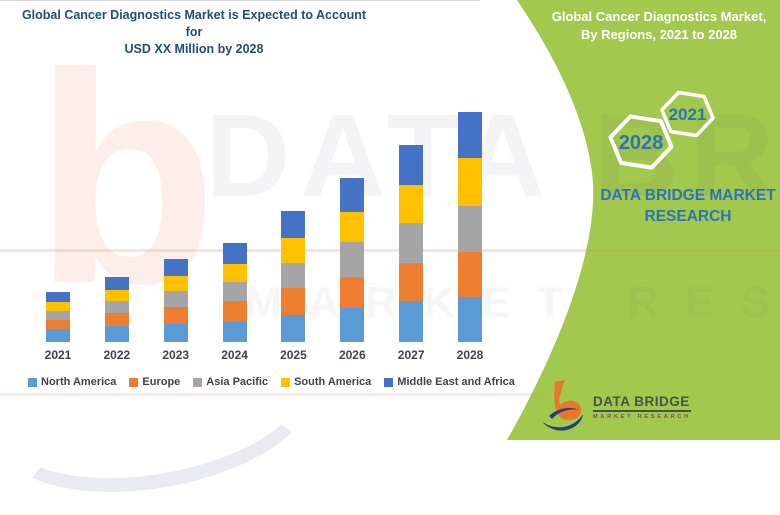 This screenshot has height=515, width=780. I want to click on data-bridge-logo-icon, so click(563, 405).